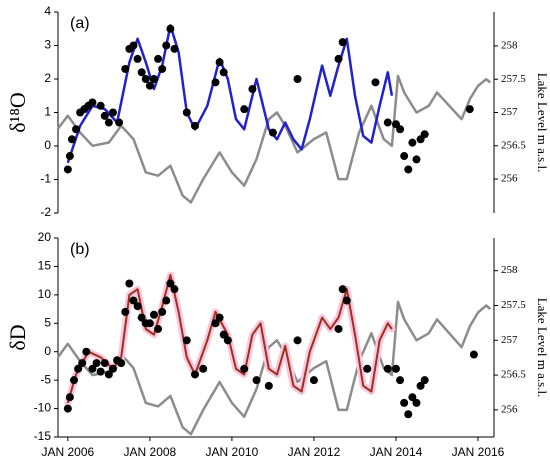 The width and height of the screenshot is (550, 474). I want to click on y-tick-label: -2, so click(45, 212).